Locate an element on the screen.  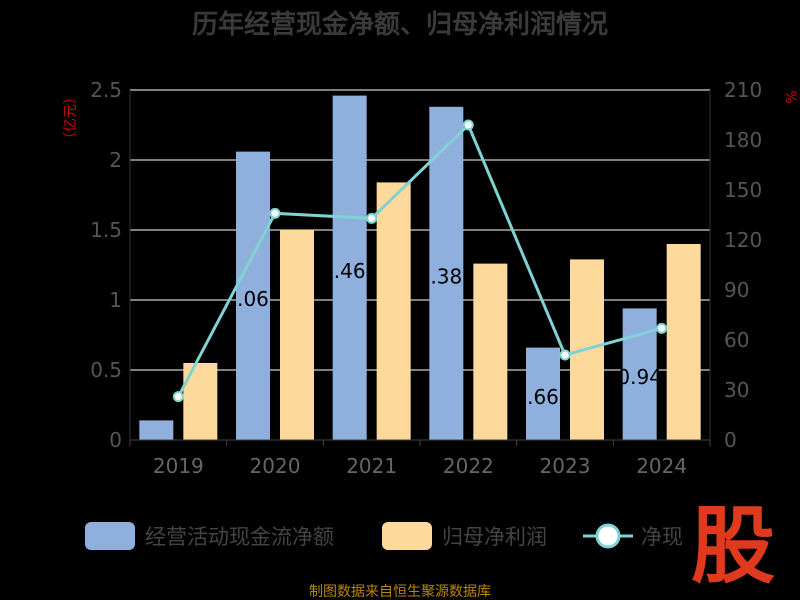
legend-swatch-cashflow is located at coordinates (110, 536).